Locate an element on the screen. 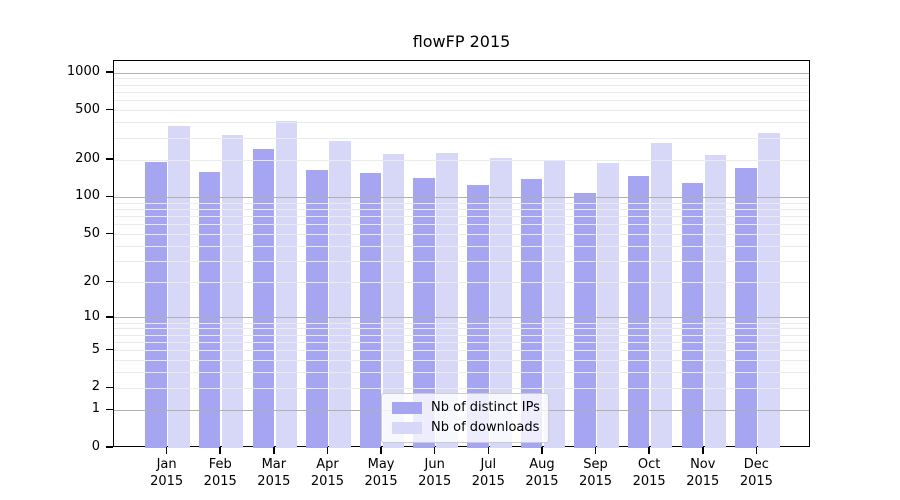  legend-label: Nb of downloads is located at coordinates (485, 427).